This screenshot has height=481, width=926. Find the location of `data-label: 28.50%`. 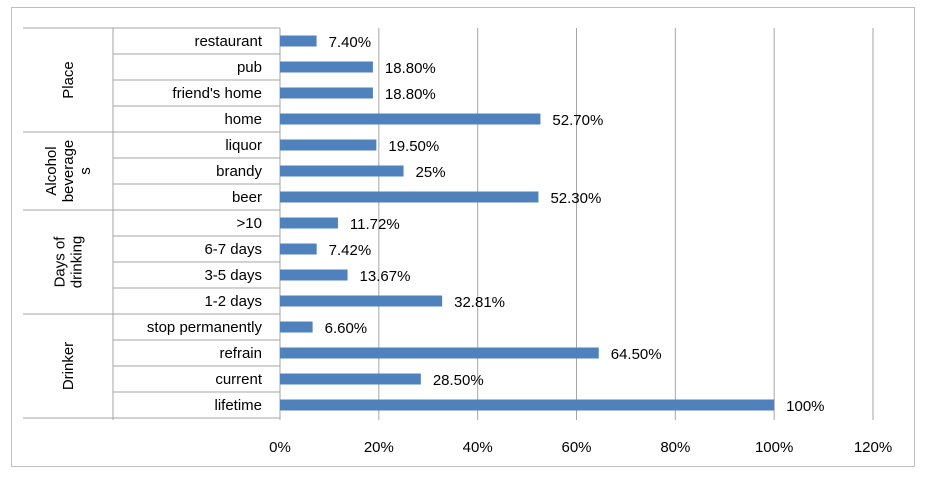

data-label: 28.50% is located at coordinates (458, 380).